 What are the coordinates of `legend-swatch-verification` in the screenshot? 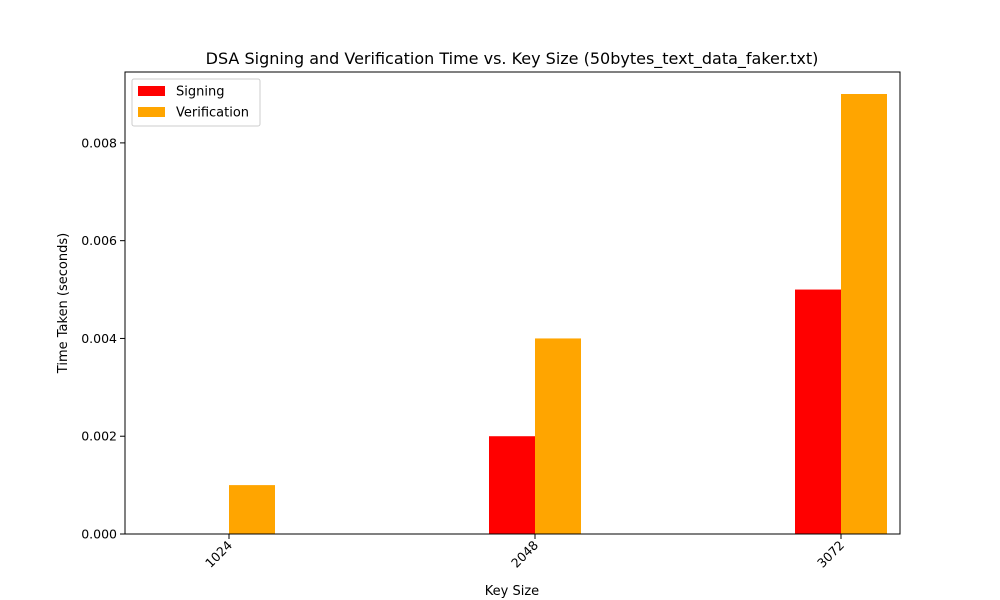 It's located at (151, 112).